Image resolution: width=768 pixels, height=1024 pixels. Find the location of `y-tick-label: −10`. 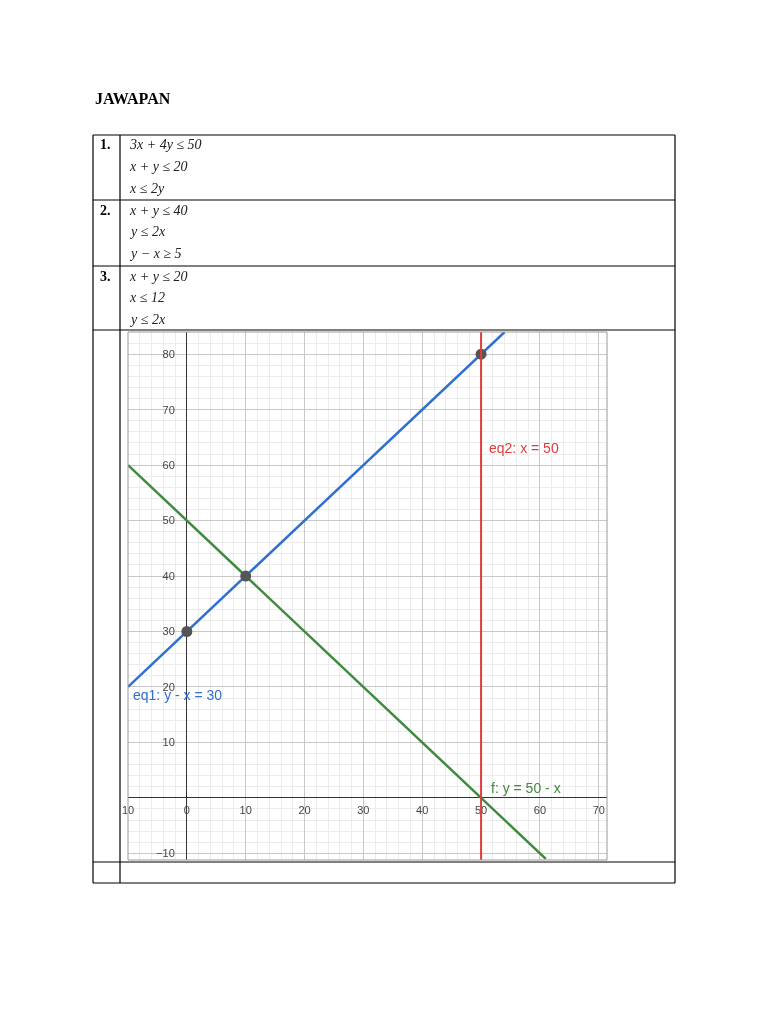

y-tick-label: −10 is located at coordinates (165, 853).